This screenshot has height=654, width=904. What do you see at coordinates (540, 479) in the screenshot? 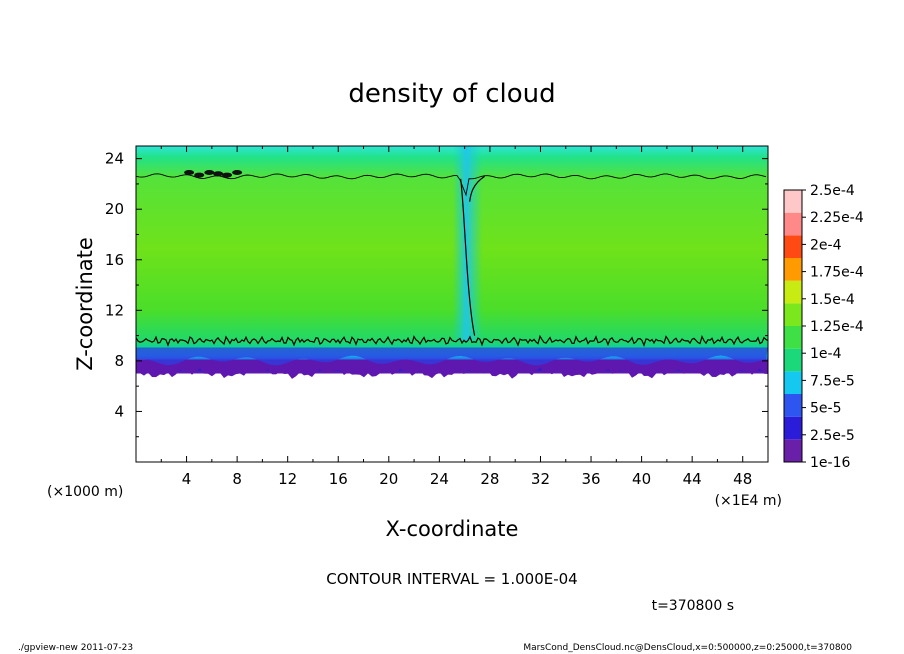
I see `x-tick-label: 32` at bounding box center [540, 479].